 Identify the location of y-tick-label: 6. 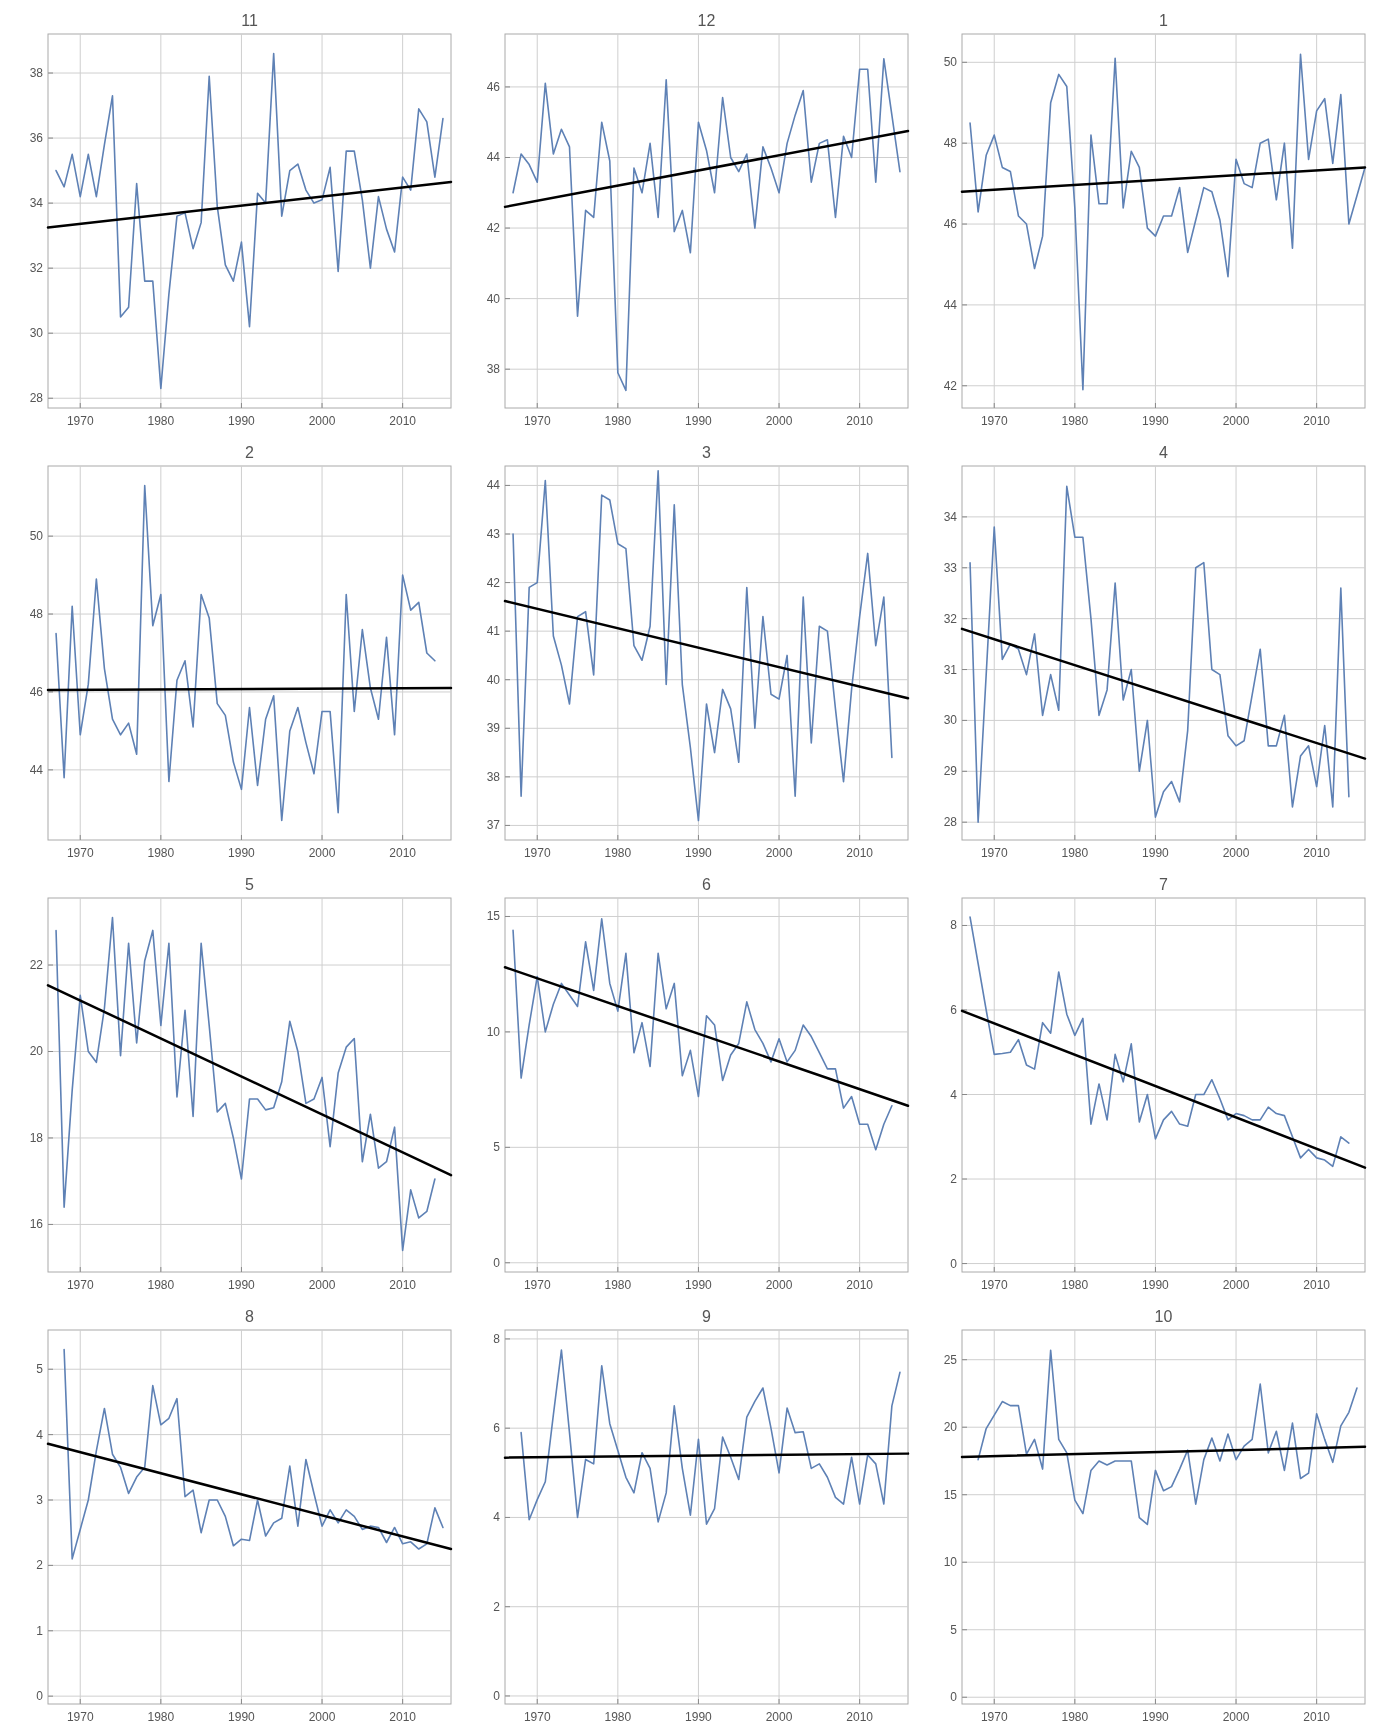
(954, 1009).